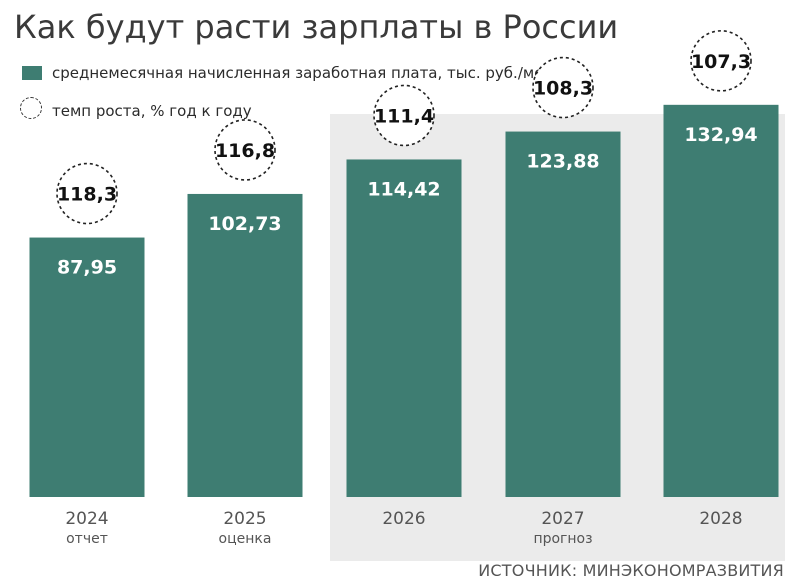 The height and width of the screenshot is (588, 800). What do you see at coordinates (87, 367) in the screenshot?
I see `bar-2024` at bounding box center [87, 367].